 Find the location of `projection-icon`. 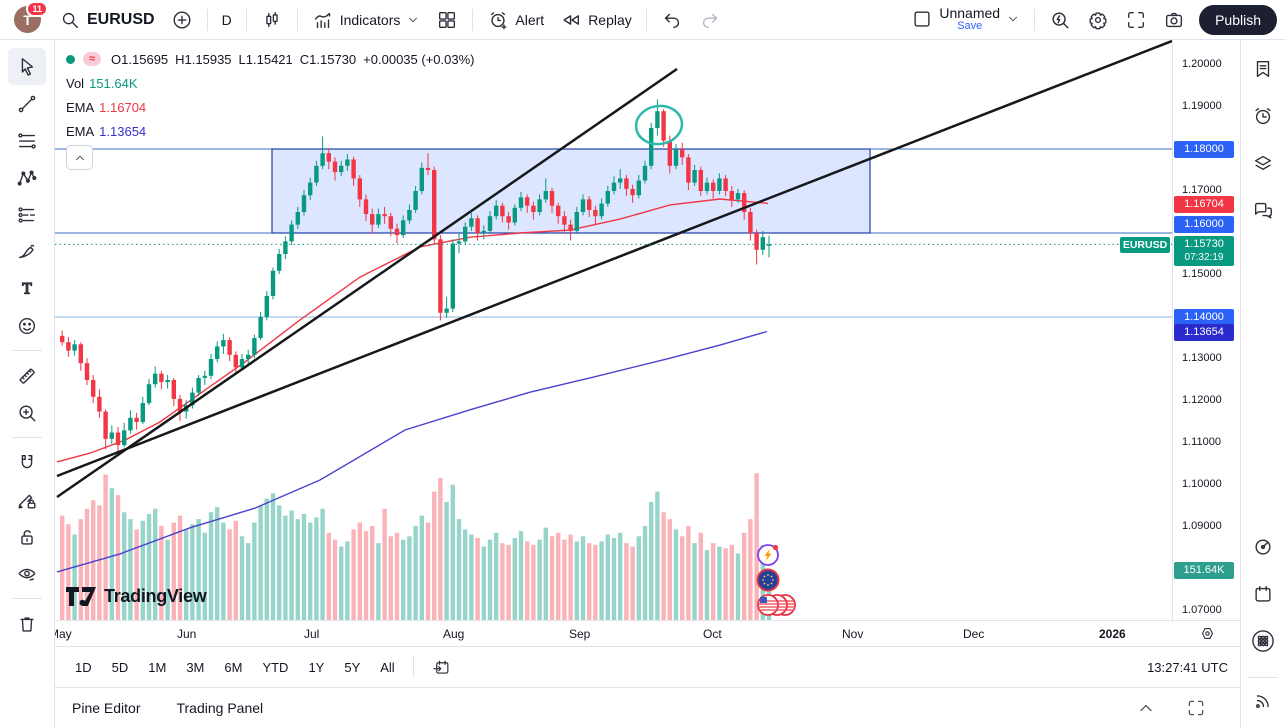

projection-icon is located at coordinates (27, 214).